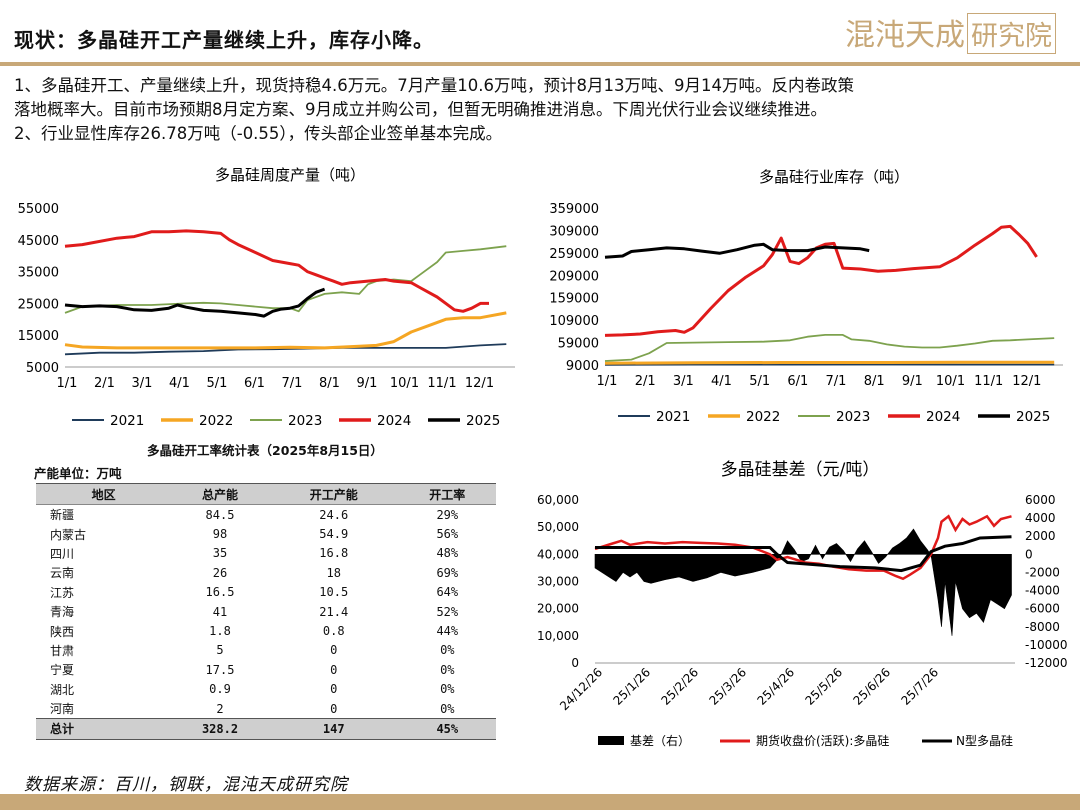 The width and height of the screenshot is (1080, 810). What do you see at coordinates (447, 729) in the screenshot?
I see `cell-rate: 45%` at bounding box center [447, 729].